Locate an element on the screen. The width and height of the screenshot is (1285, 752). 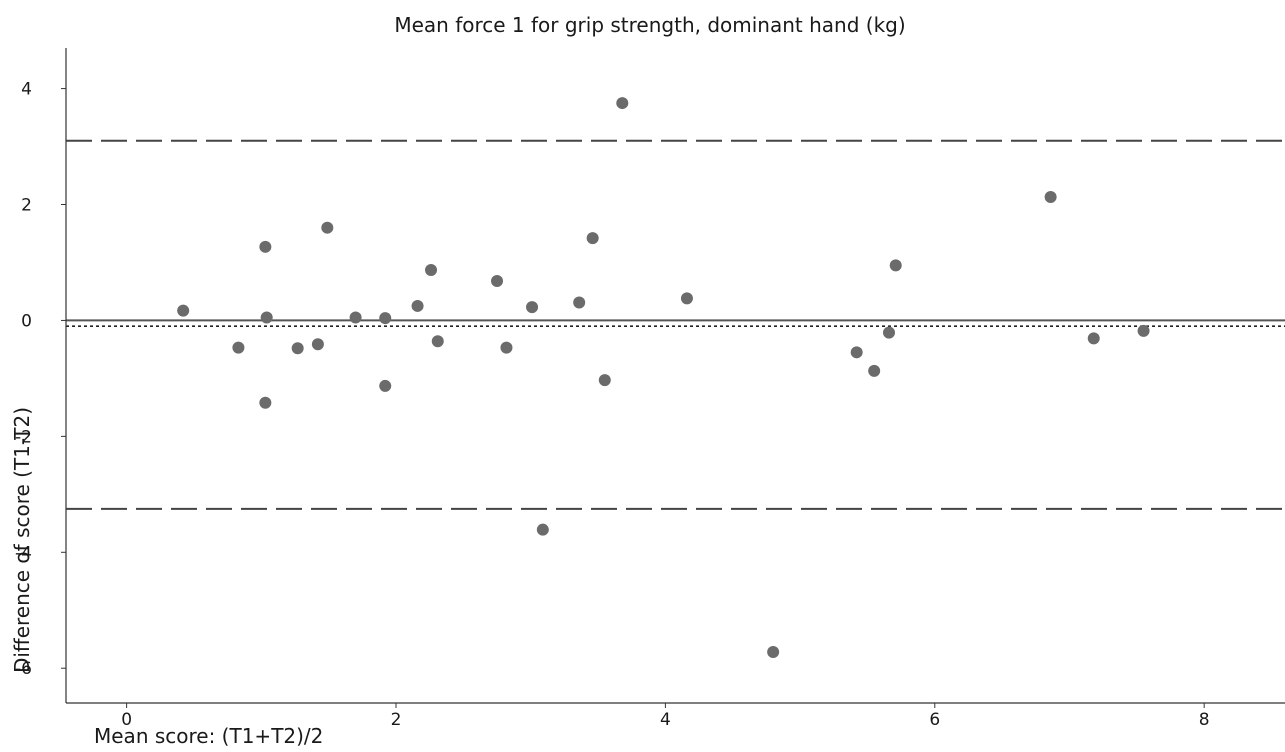
x-tick-label: 0 is located at coordinates (126, 720).